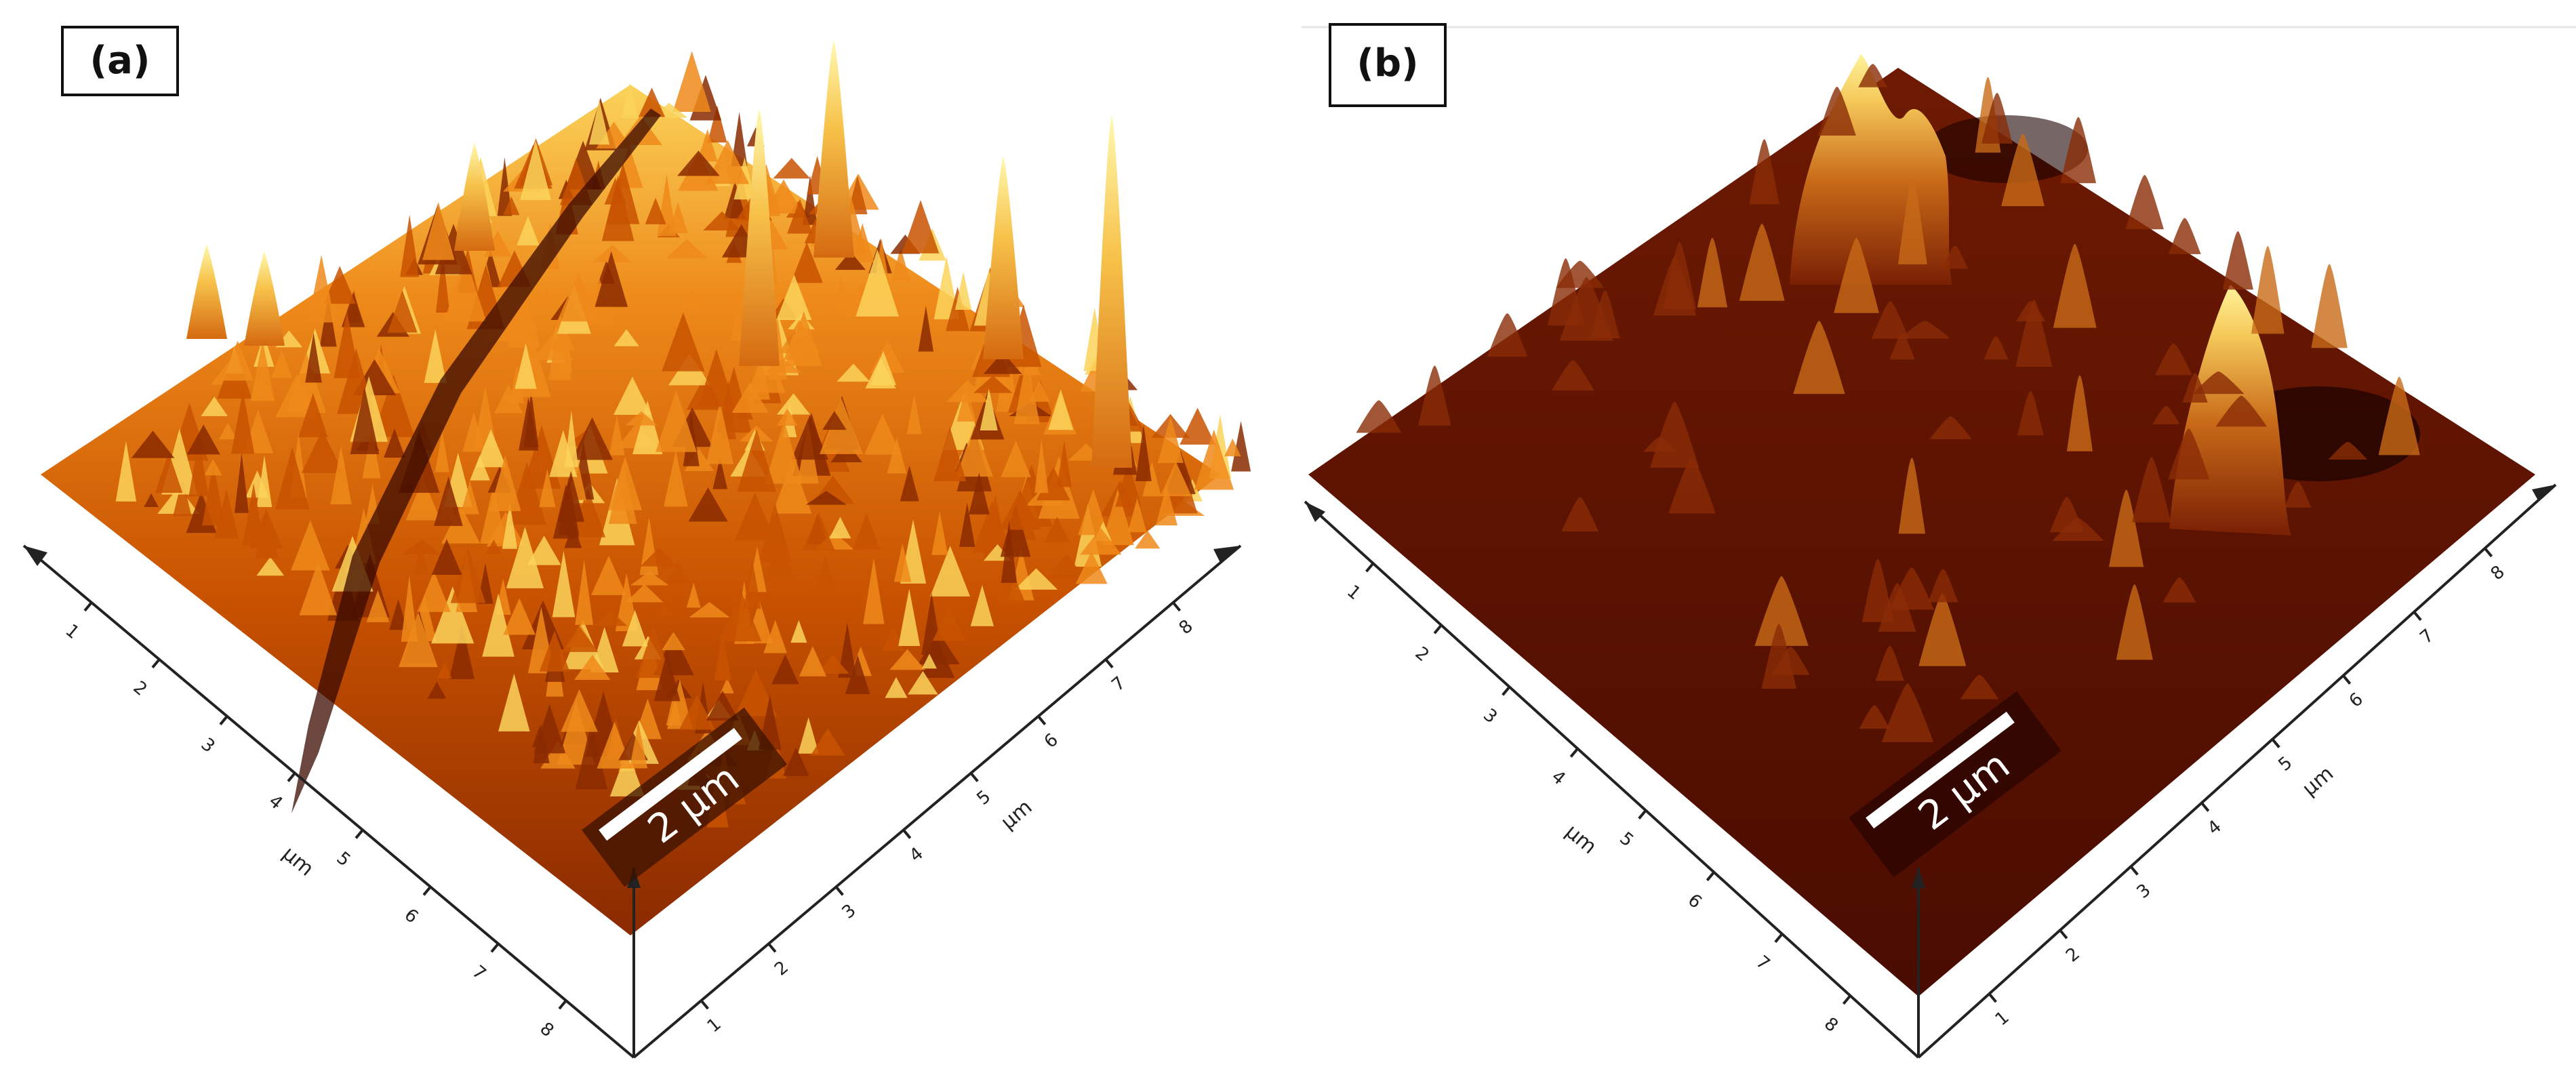  What do you see at coordinates (276, 803) in the screenshot?
I see `tick-label-y: 4` at bounding box center [276, 803].